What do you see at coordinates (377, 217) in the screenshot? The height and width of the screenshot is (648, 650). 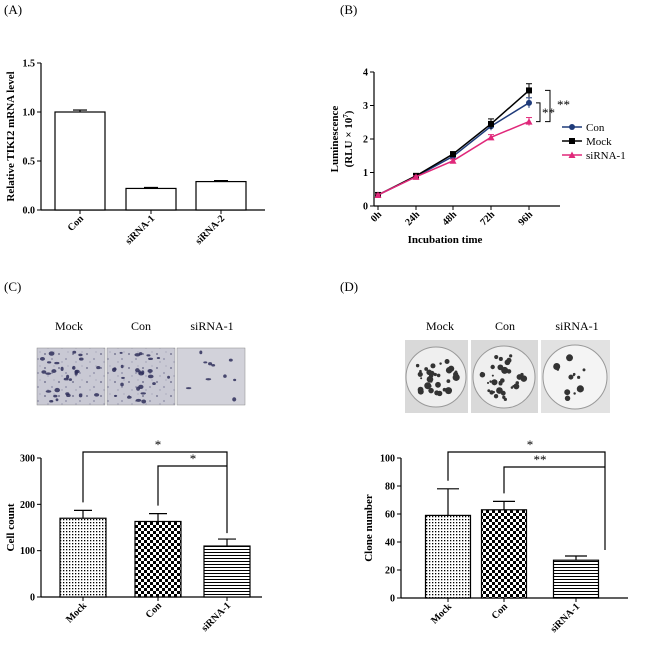 I see `x-tick-label: 0h` at bounding box center [377, 217].